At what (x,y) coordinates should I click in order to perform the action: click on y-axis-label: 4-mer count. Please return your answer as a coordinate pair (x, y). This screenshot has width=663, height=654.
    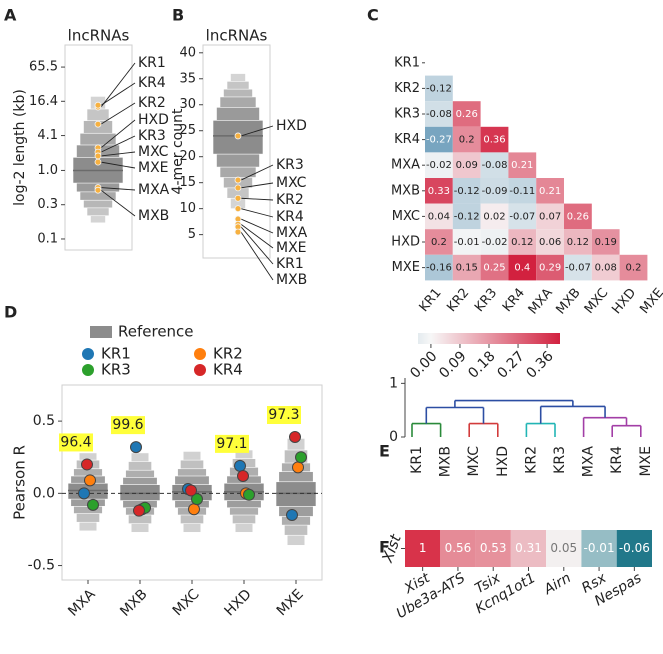
    Looking at the image, I should click on (178, 151).